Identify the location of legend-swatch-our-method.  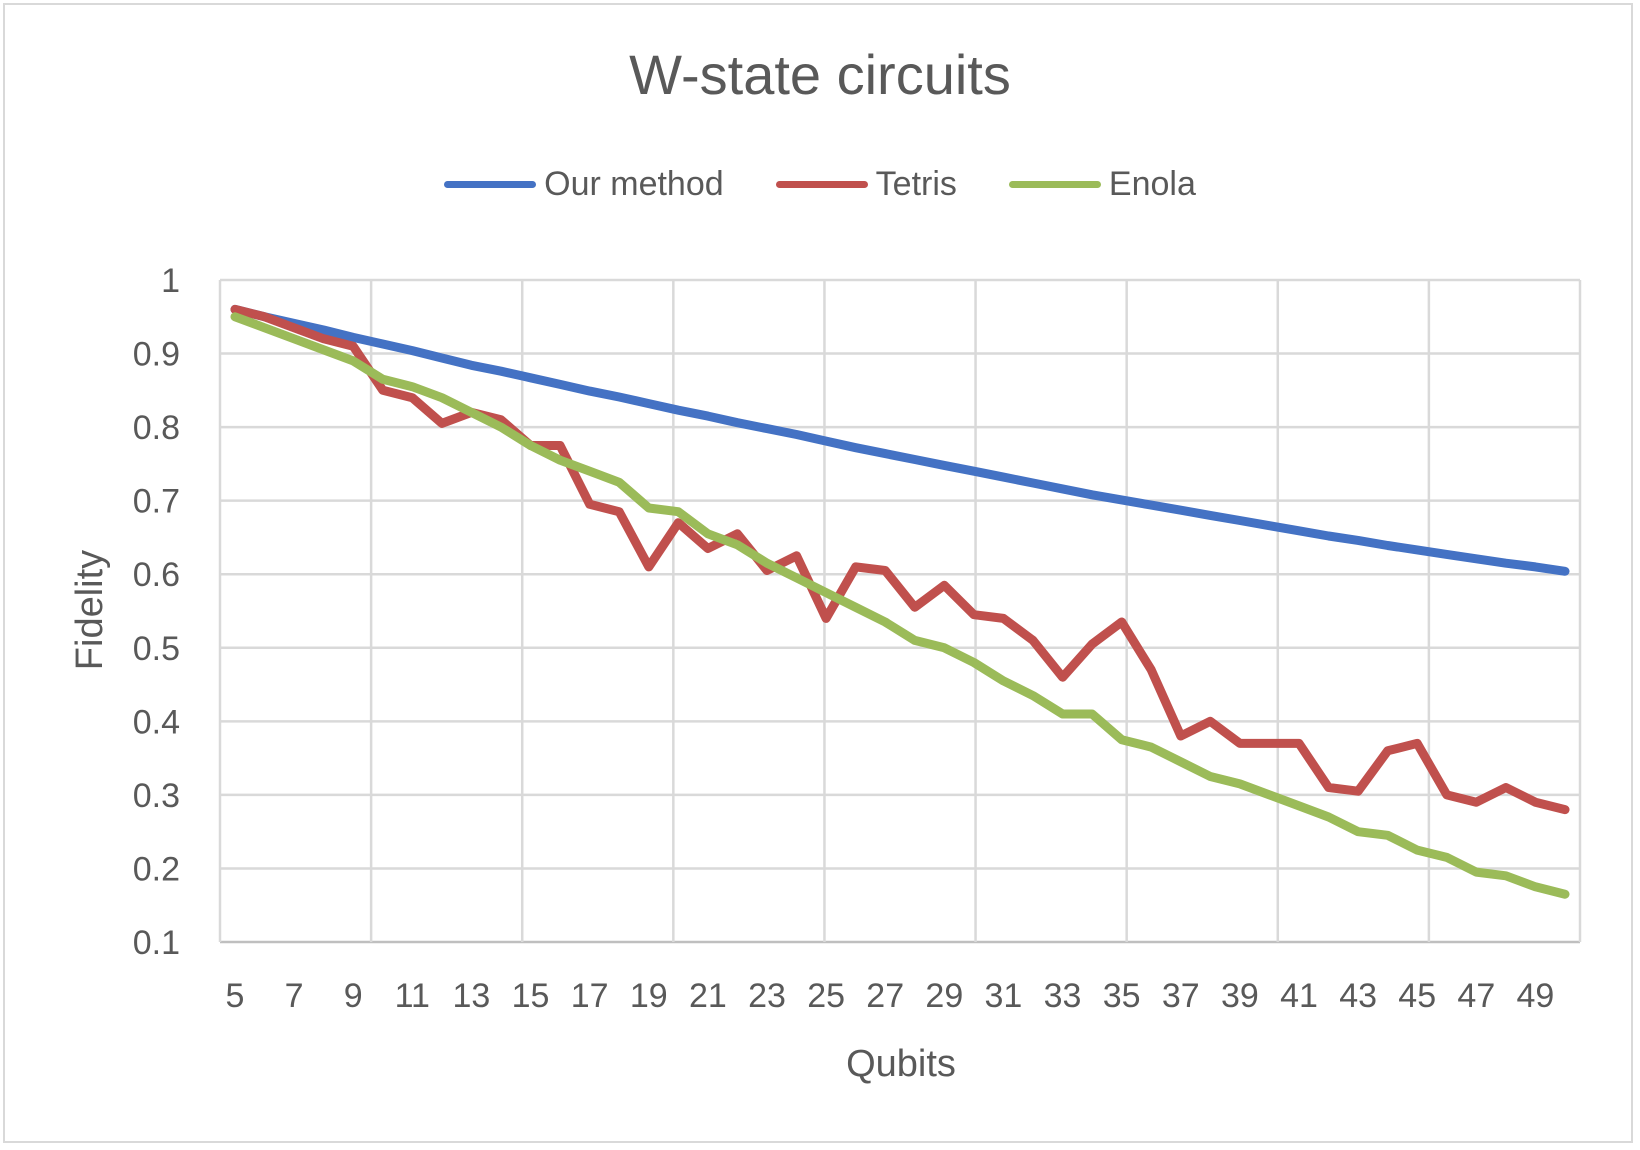
(490, 184).